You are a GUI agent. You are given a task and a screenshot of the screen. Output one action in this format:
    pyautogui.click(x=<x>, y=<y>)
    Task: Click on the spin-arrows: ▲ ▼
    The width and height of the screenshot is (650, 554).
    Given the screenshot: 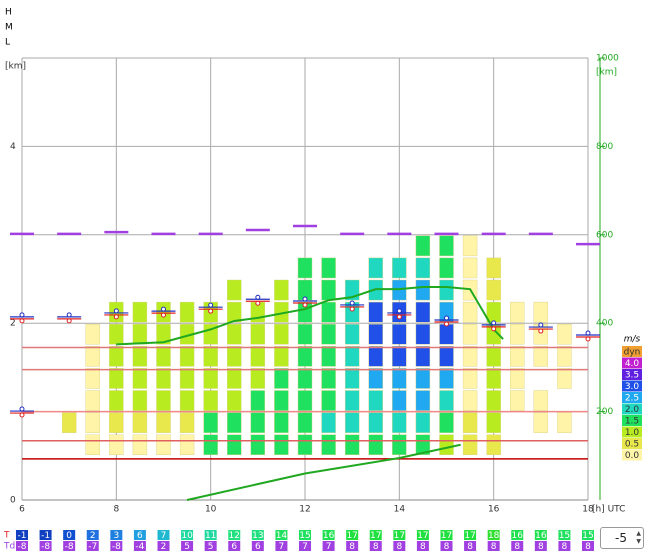 What is the action you would take?
    pyautogui.click(x=638, y=537)
    